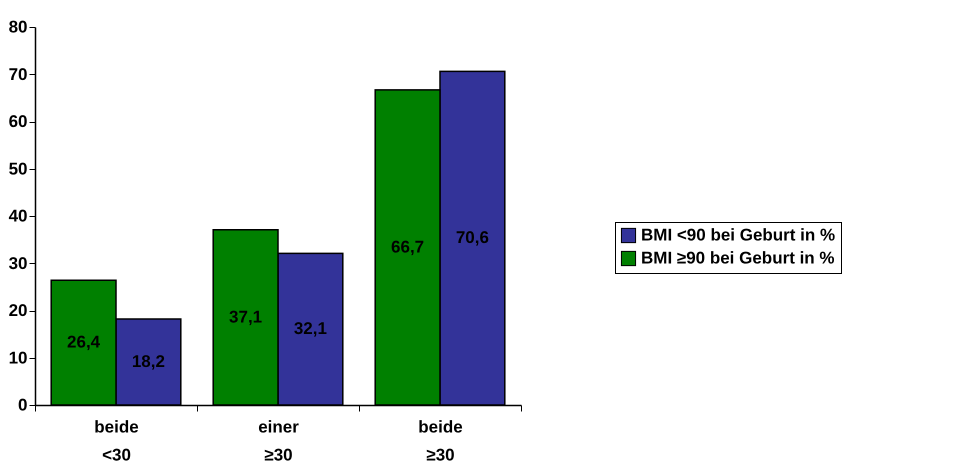 The height and width of the screenshot is (466, 975). I want to click on legend-label: BMI ≥90 bei Geburt in %, so click(738, 258).